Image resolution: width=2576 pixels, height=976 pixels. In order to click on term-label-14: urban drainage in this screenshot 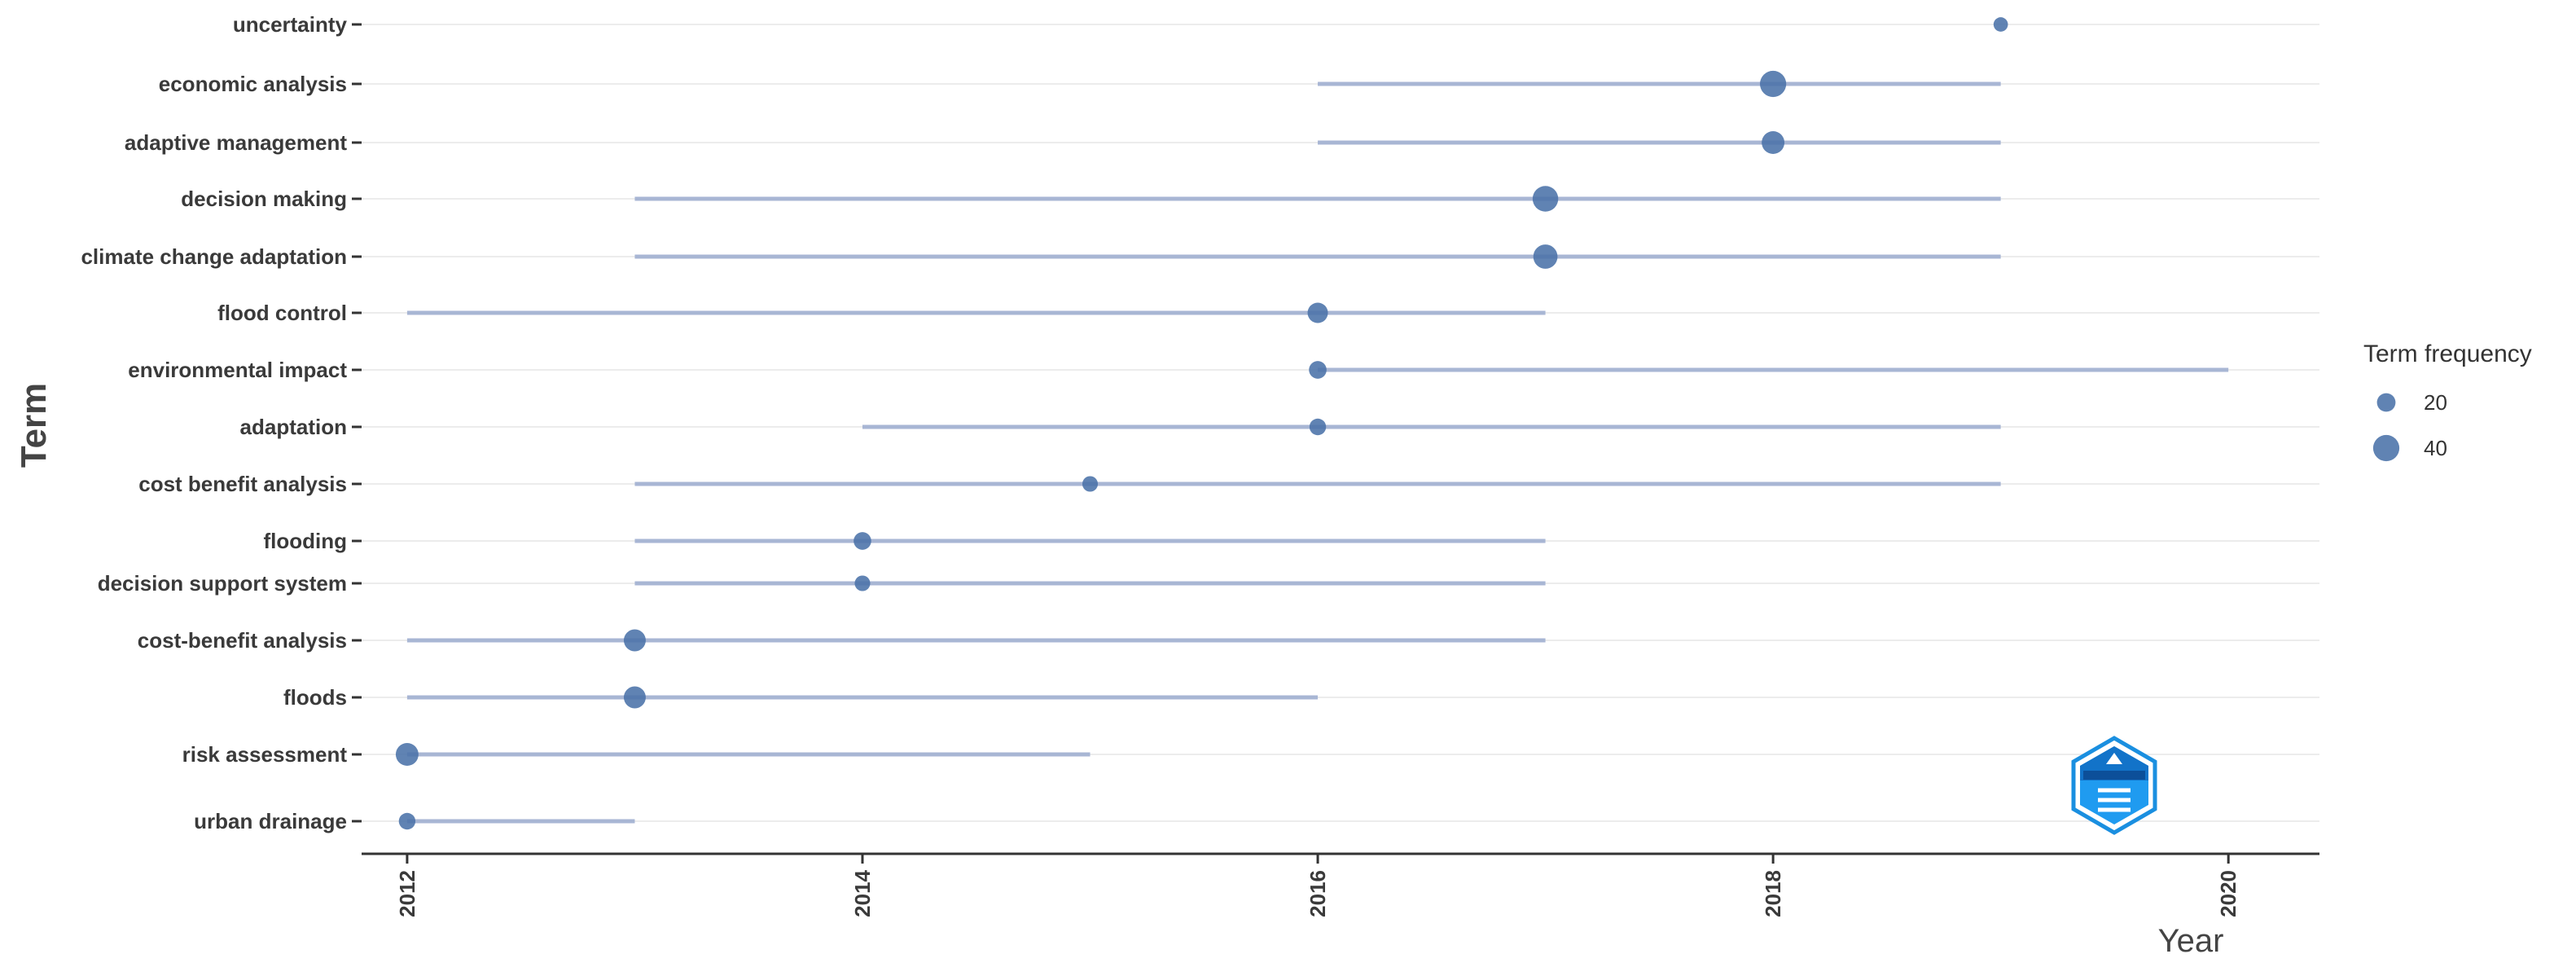, I will do `click(270, 821)`.